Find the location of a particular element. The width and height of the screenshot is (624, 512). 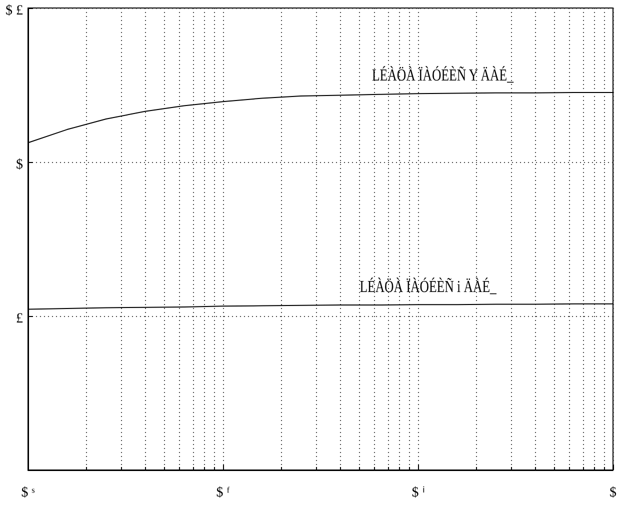

series-label: LÉÀÖÀ ÏÀÓÉÈÑ i ÄÀÉ_ is located at coordinates (428, 286).